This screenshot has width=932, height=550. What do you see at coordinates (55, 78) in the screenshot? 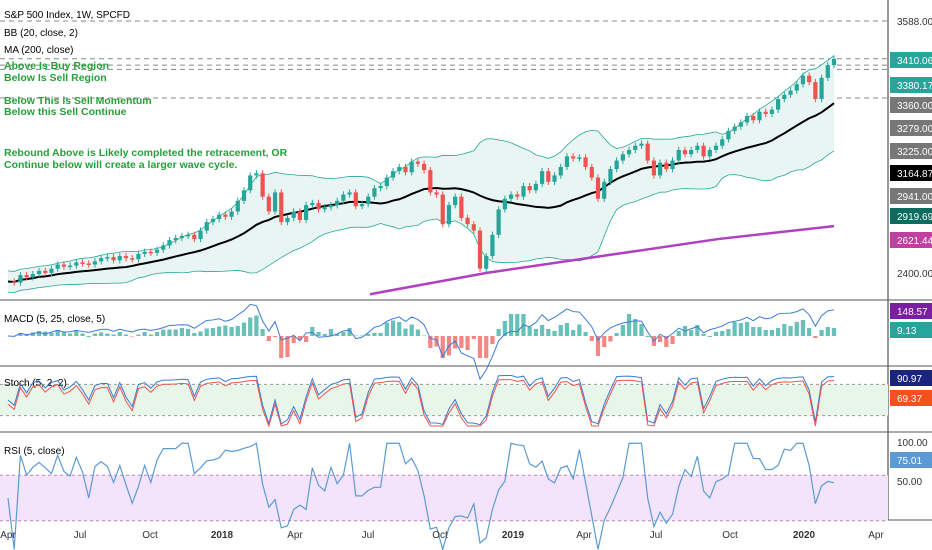
I see `annotation-text: Below Is Sell Region` at bounding box center [55, 78].